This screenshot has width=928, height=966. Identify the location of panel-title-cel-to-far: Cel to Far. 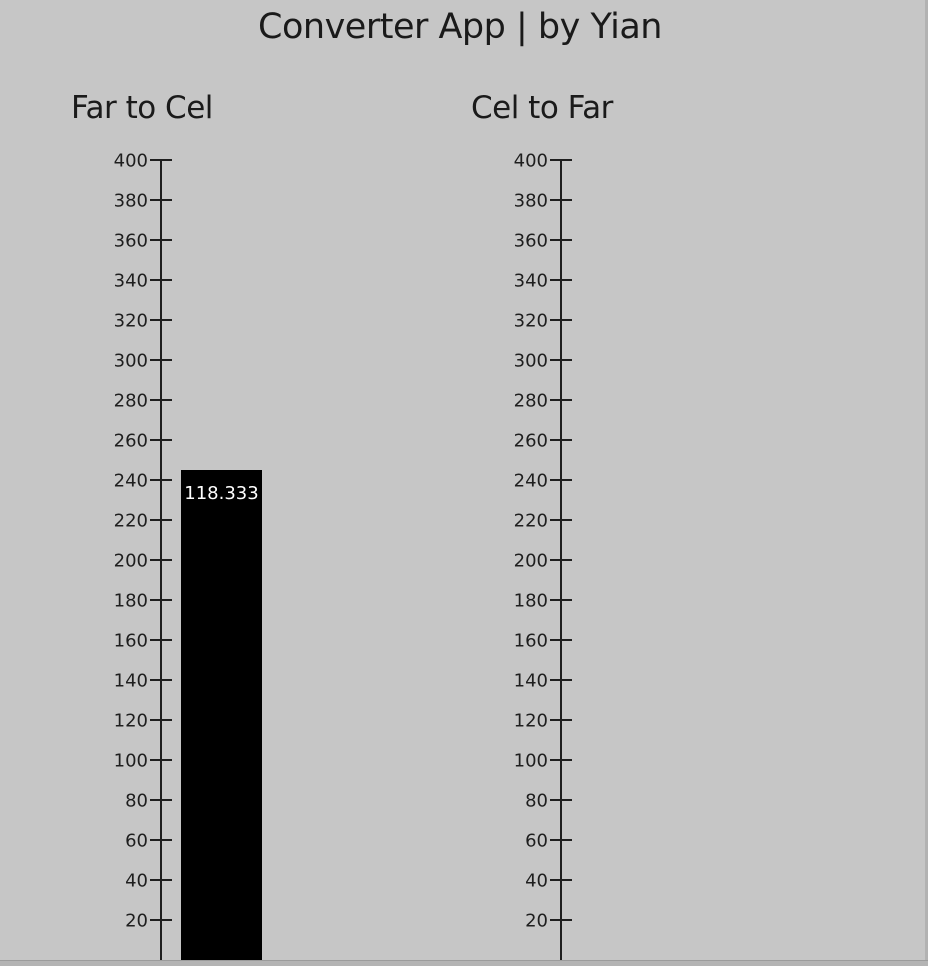
(542, 108).